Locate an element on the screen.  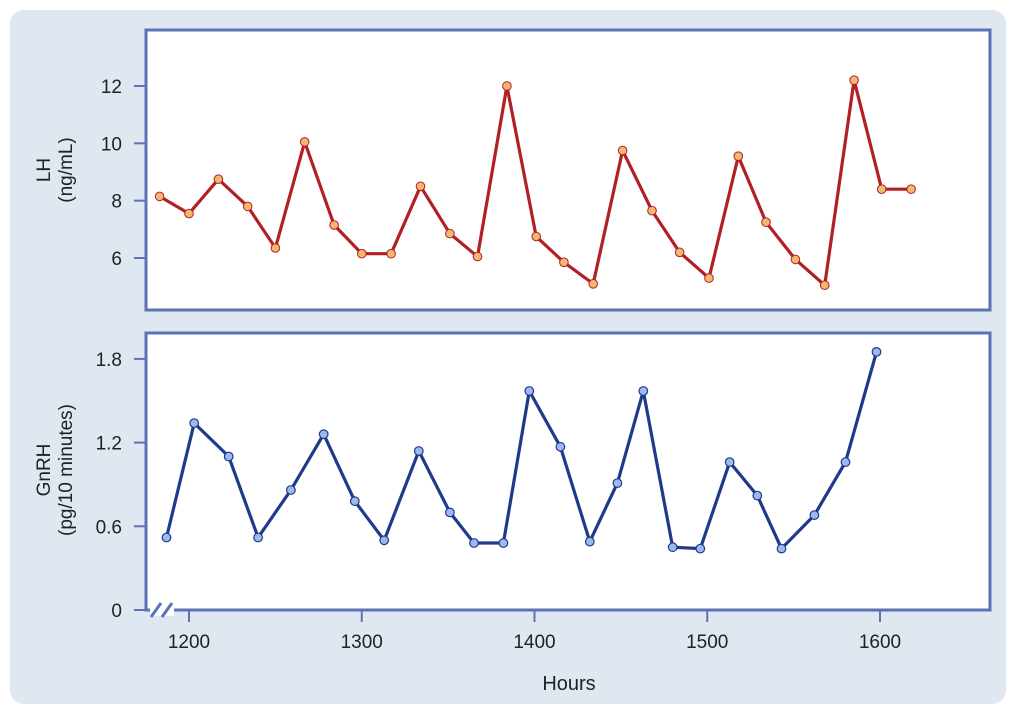
lh-ylabel-line1: LH is located at coordinates (44, 170).